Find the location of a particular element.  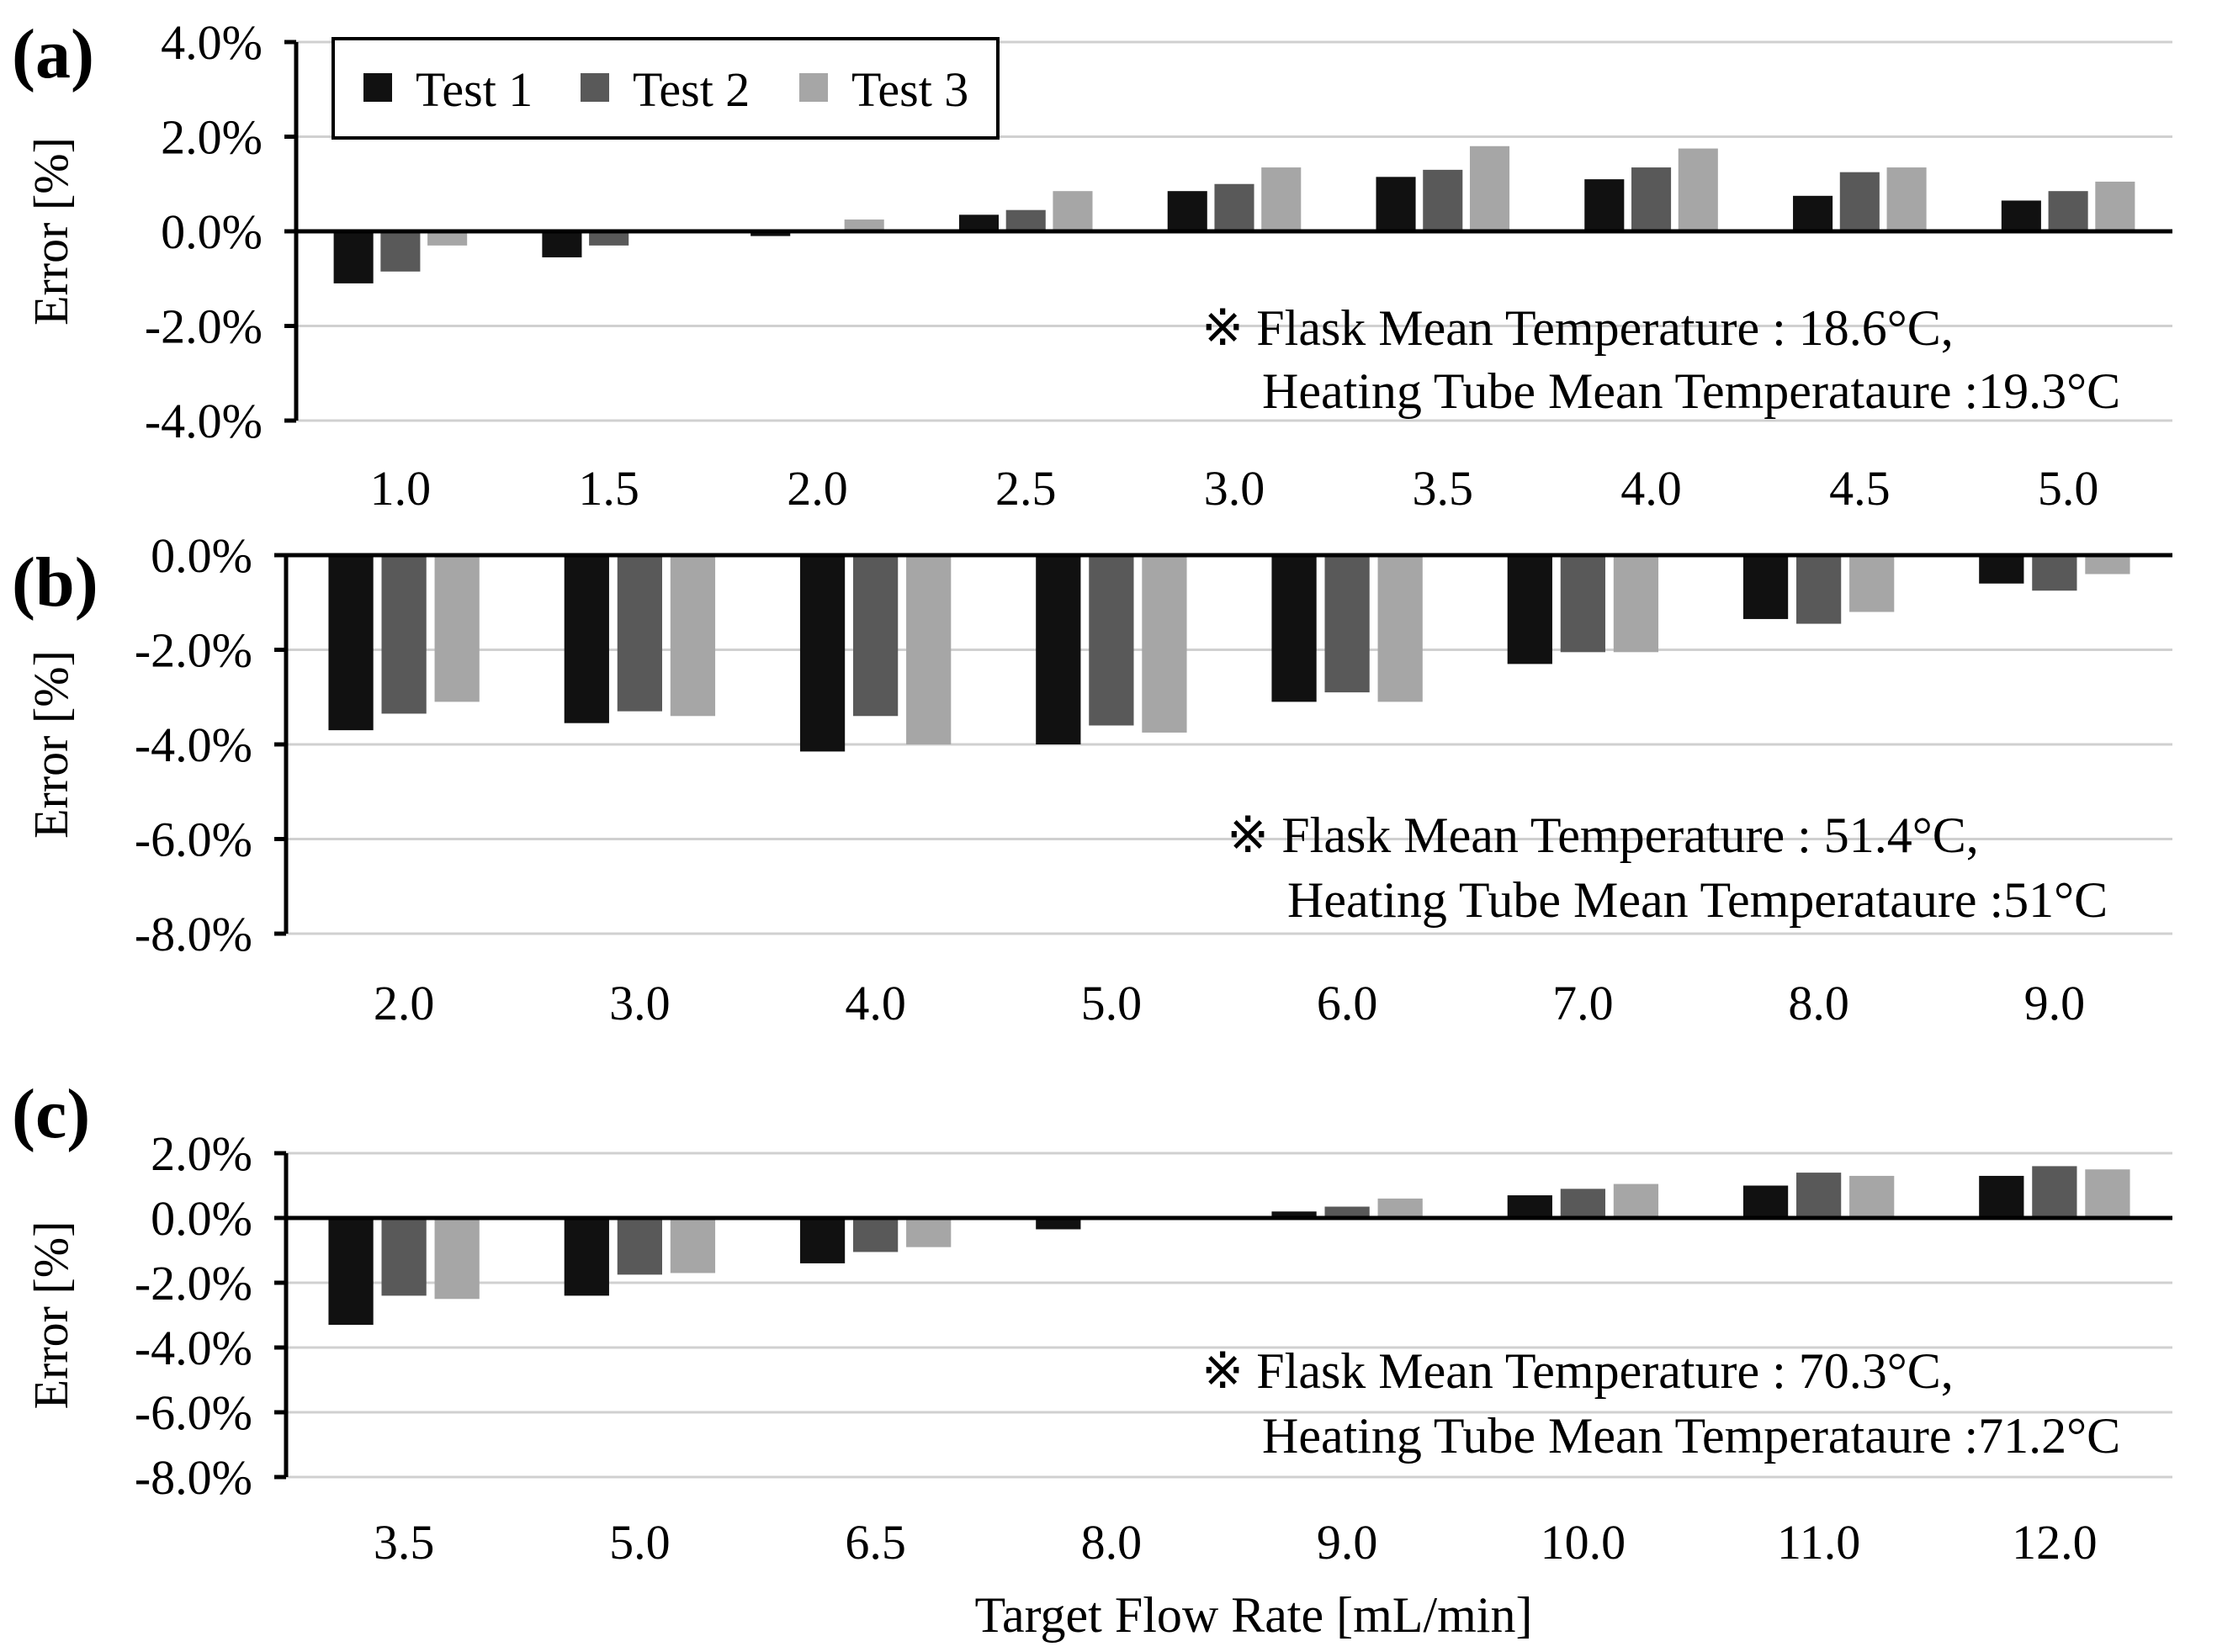

panel-label: (a) is located at coordinates (53, 54).